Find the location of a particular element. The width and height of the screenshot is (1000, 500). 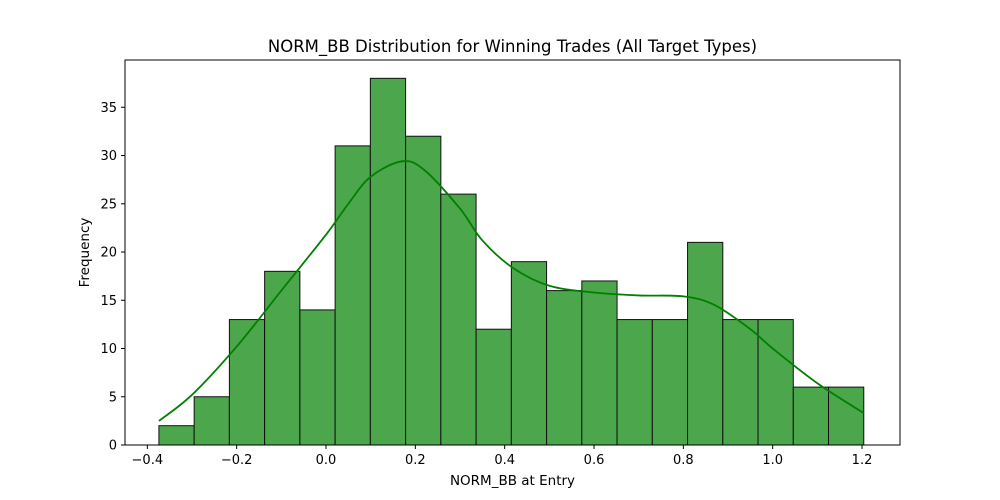

x-tick-label: −0.4 is located at coordinates (148, 460).